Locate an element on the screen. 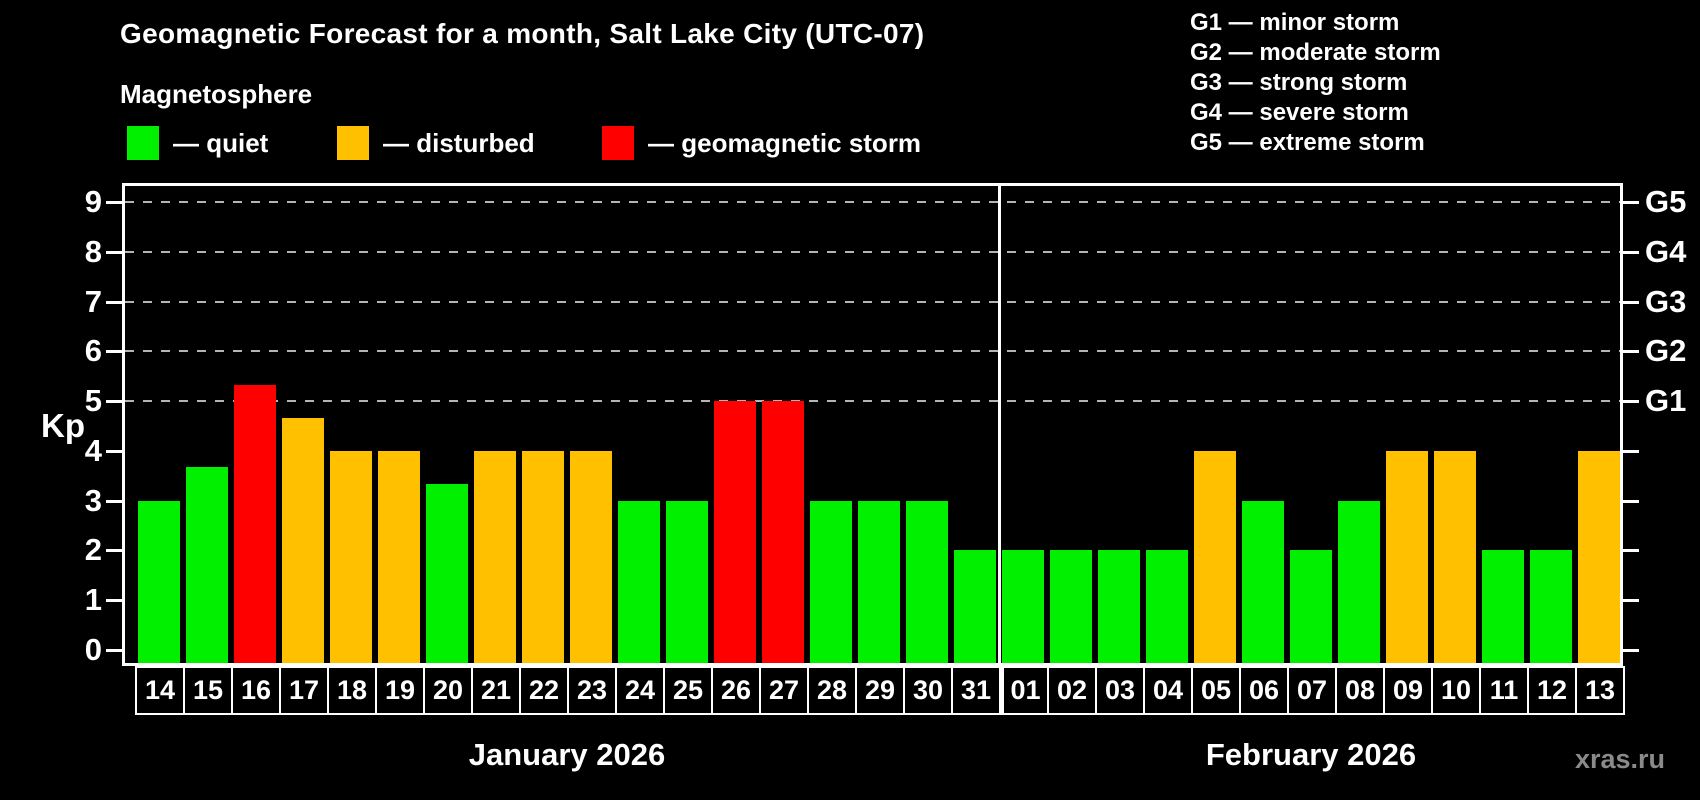 This screenshot has height=800, width=1700. g-axis-label-g3: G3 is located at coordinates (1666, 301).